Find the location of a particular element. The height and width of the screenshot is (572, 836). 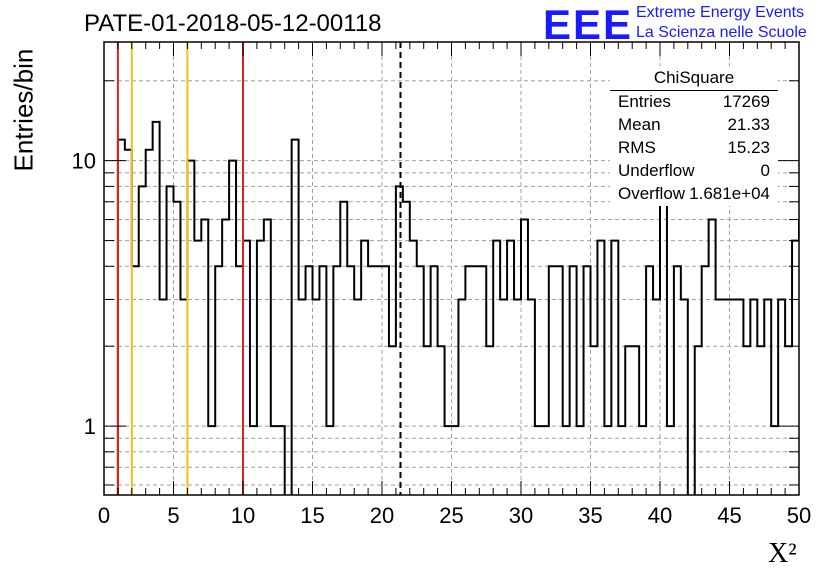

x-tick-label: 25 is located at coordinates (451, 515).